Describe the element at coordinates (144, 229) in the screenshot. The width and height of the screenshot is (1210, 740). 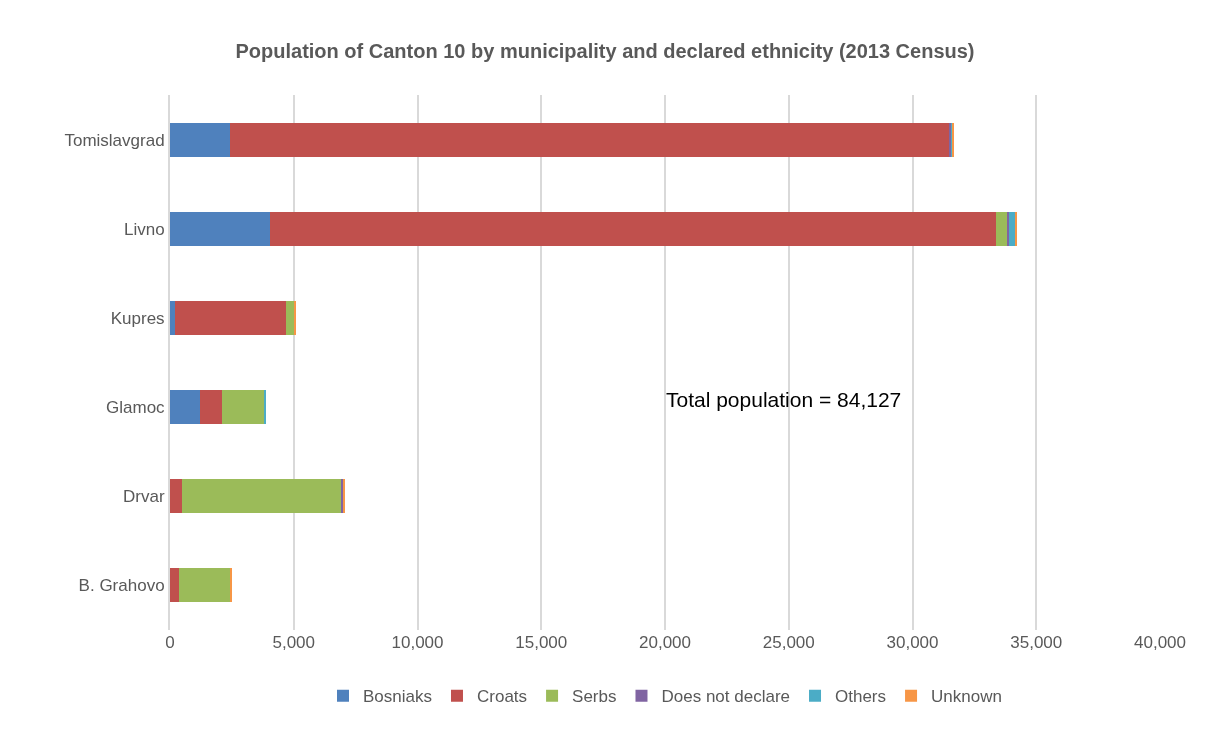
I see `y-tick-label: Livno` at that location.